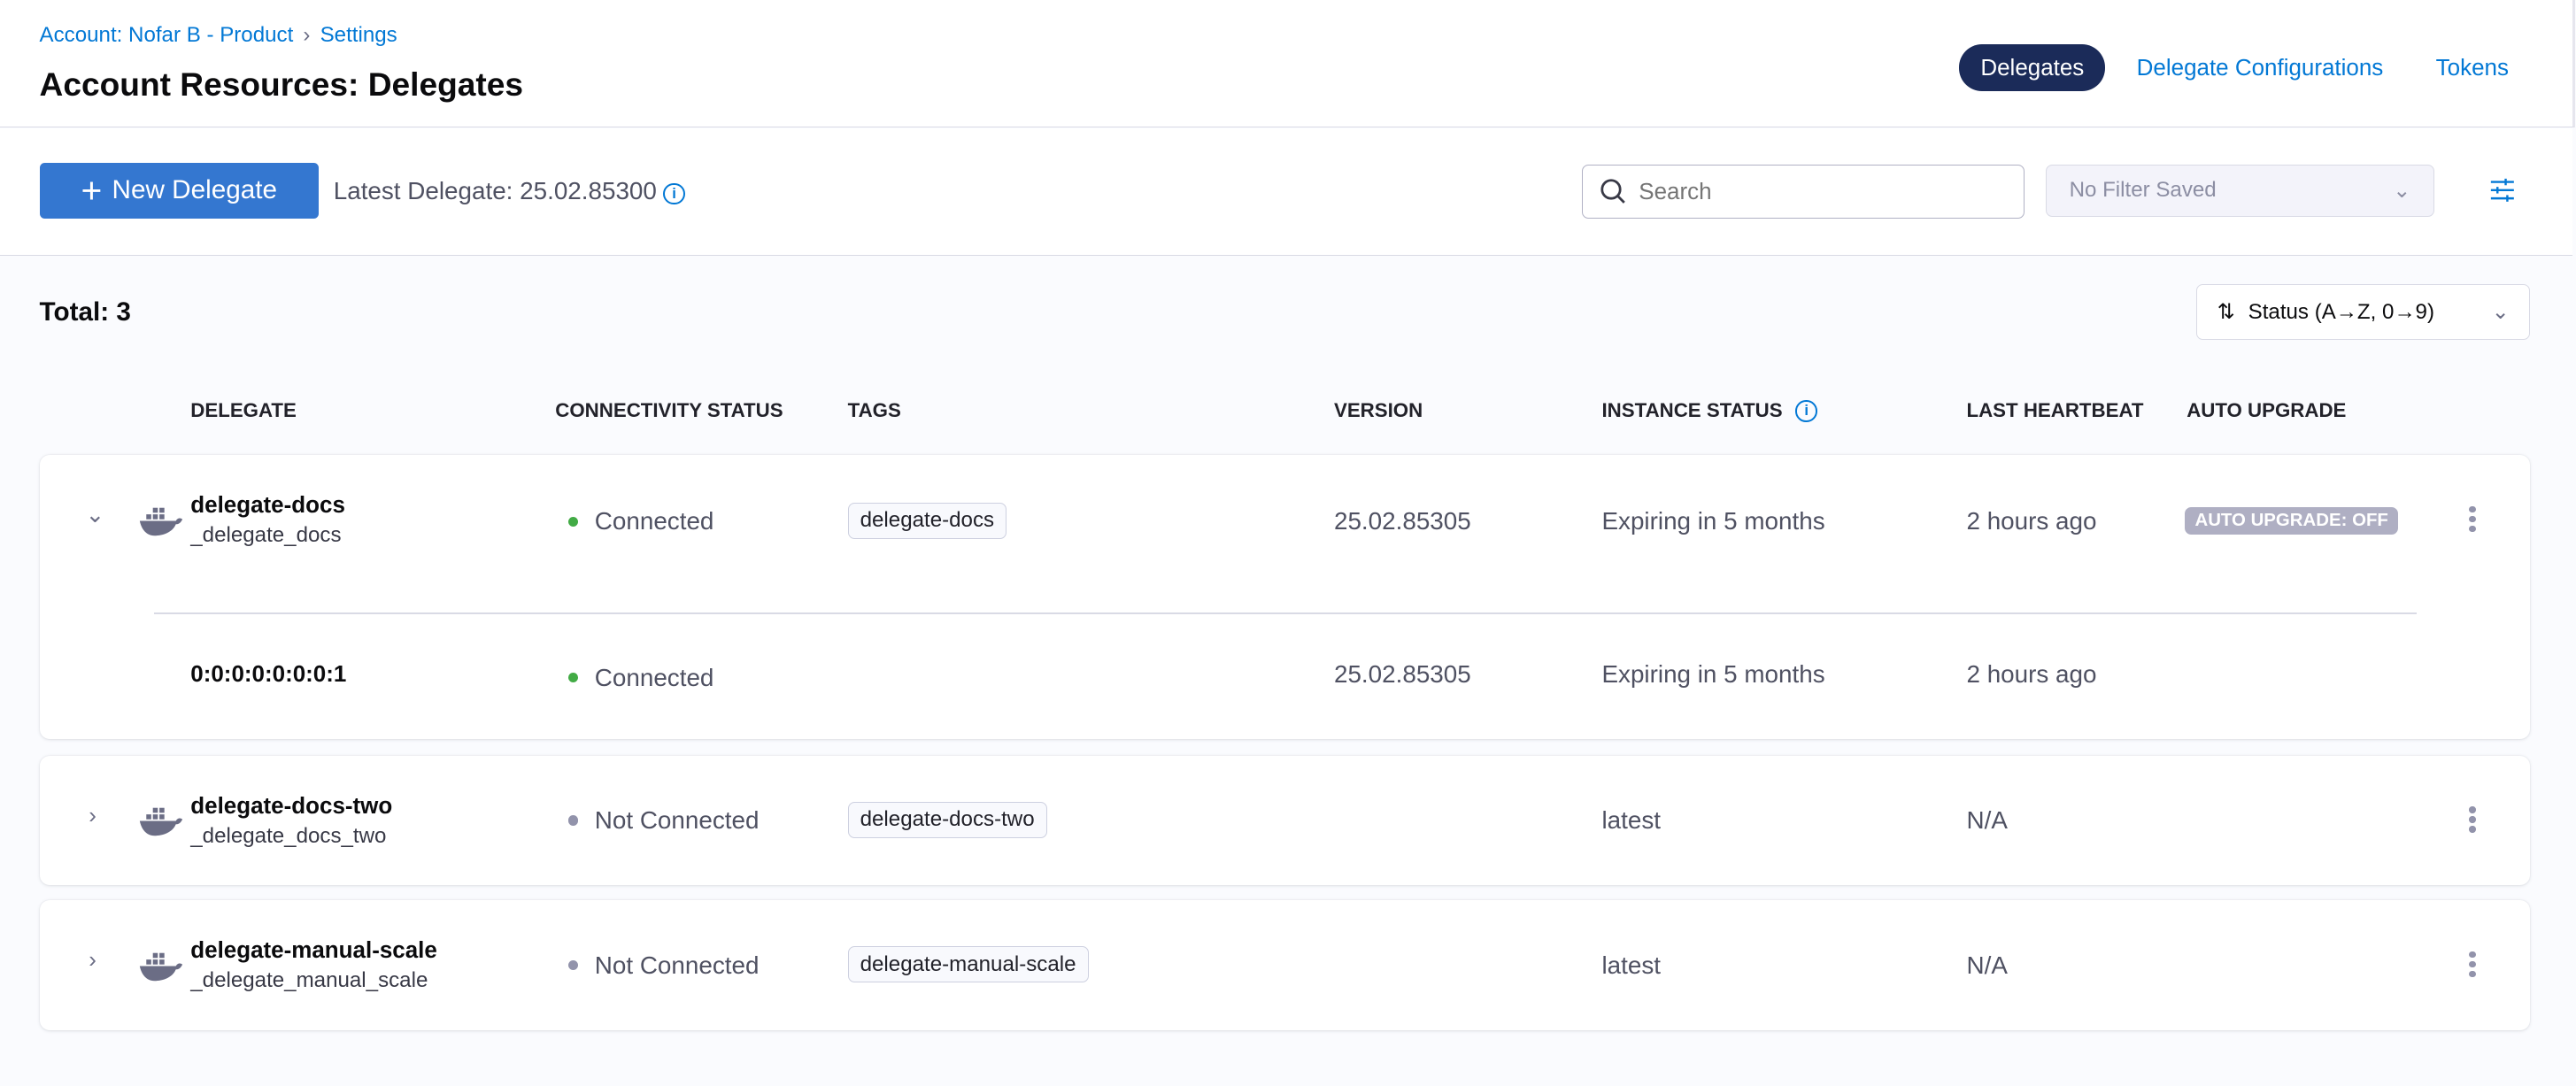 The width and height of the screenshot is (2576, 1086). What do you see at coordinates (2291, 521) in the screenshot?
I see `auto-upgrade-badge: AUTO UPGRADE: OFF` at bounding box center [2291, 521].